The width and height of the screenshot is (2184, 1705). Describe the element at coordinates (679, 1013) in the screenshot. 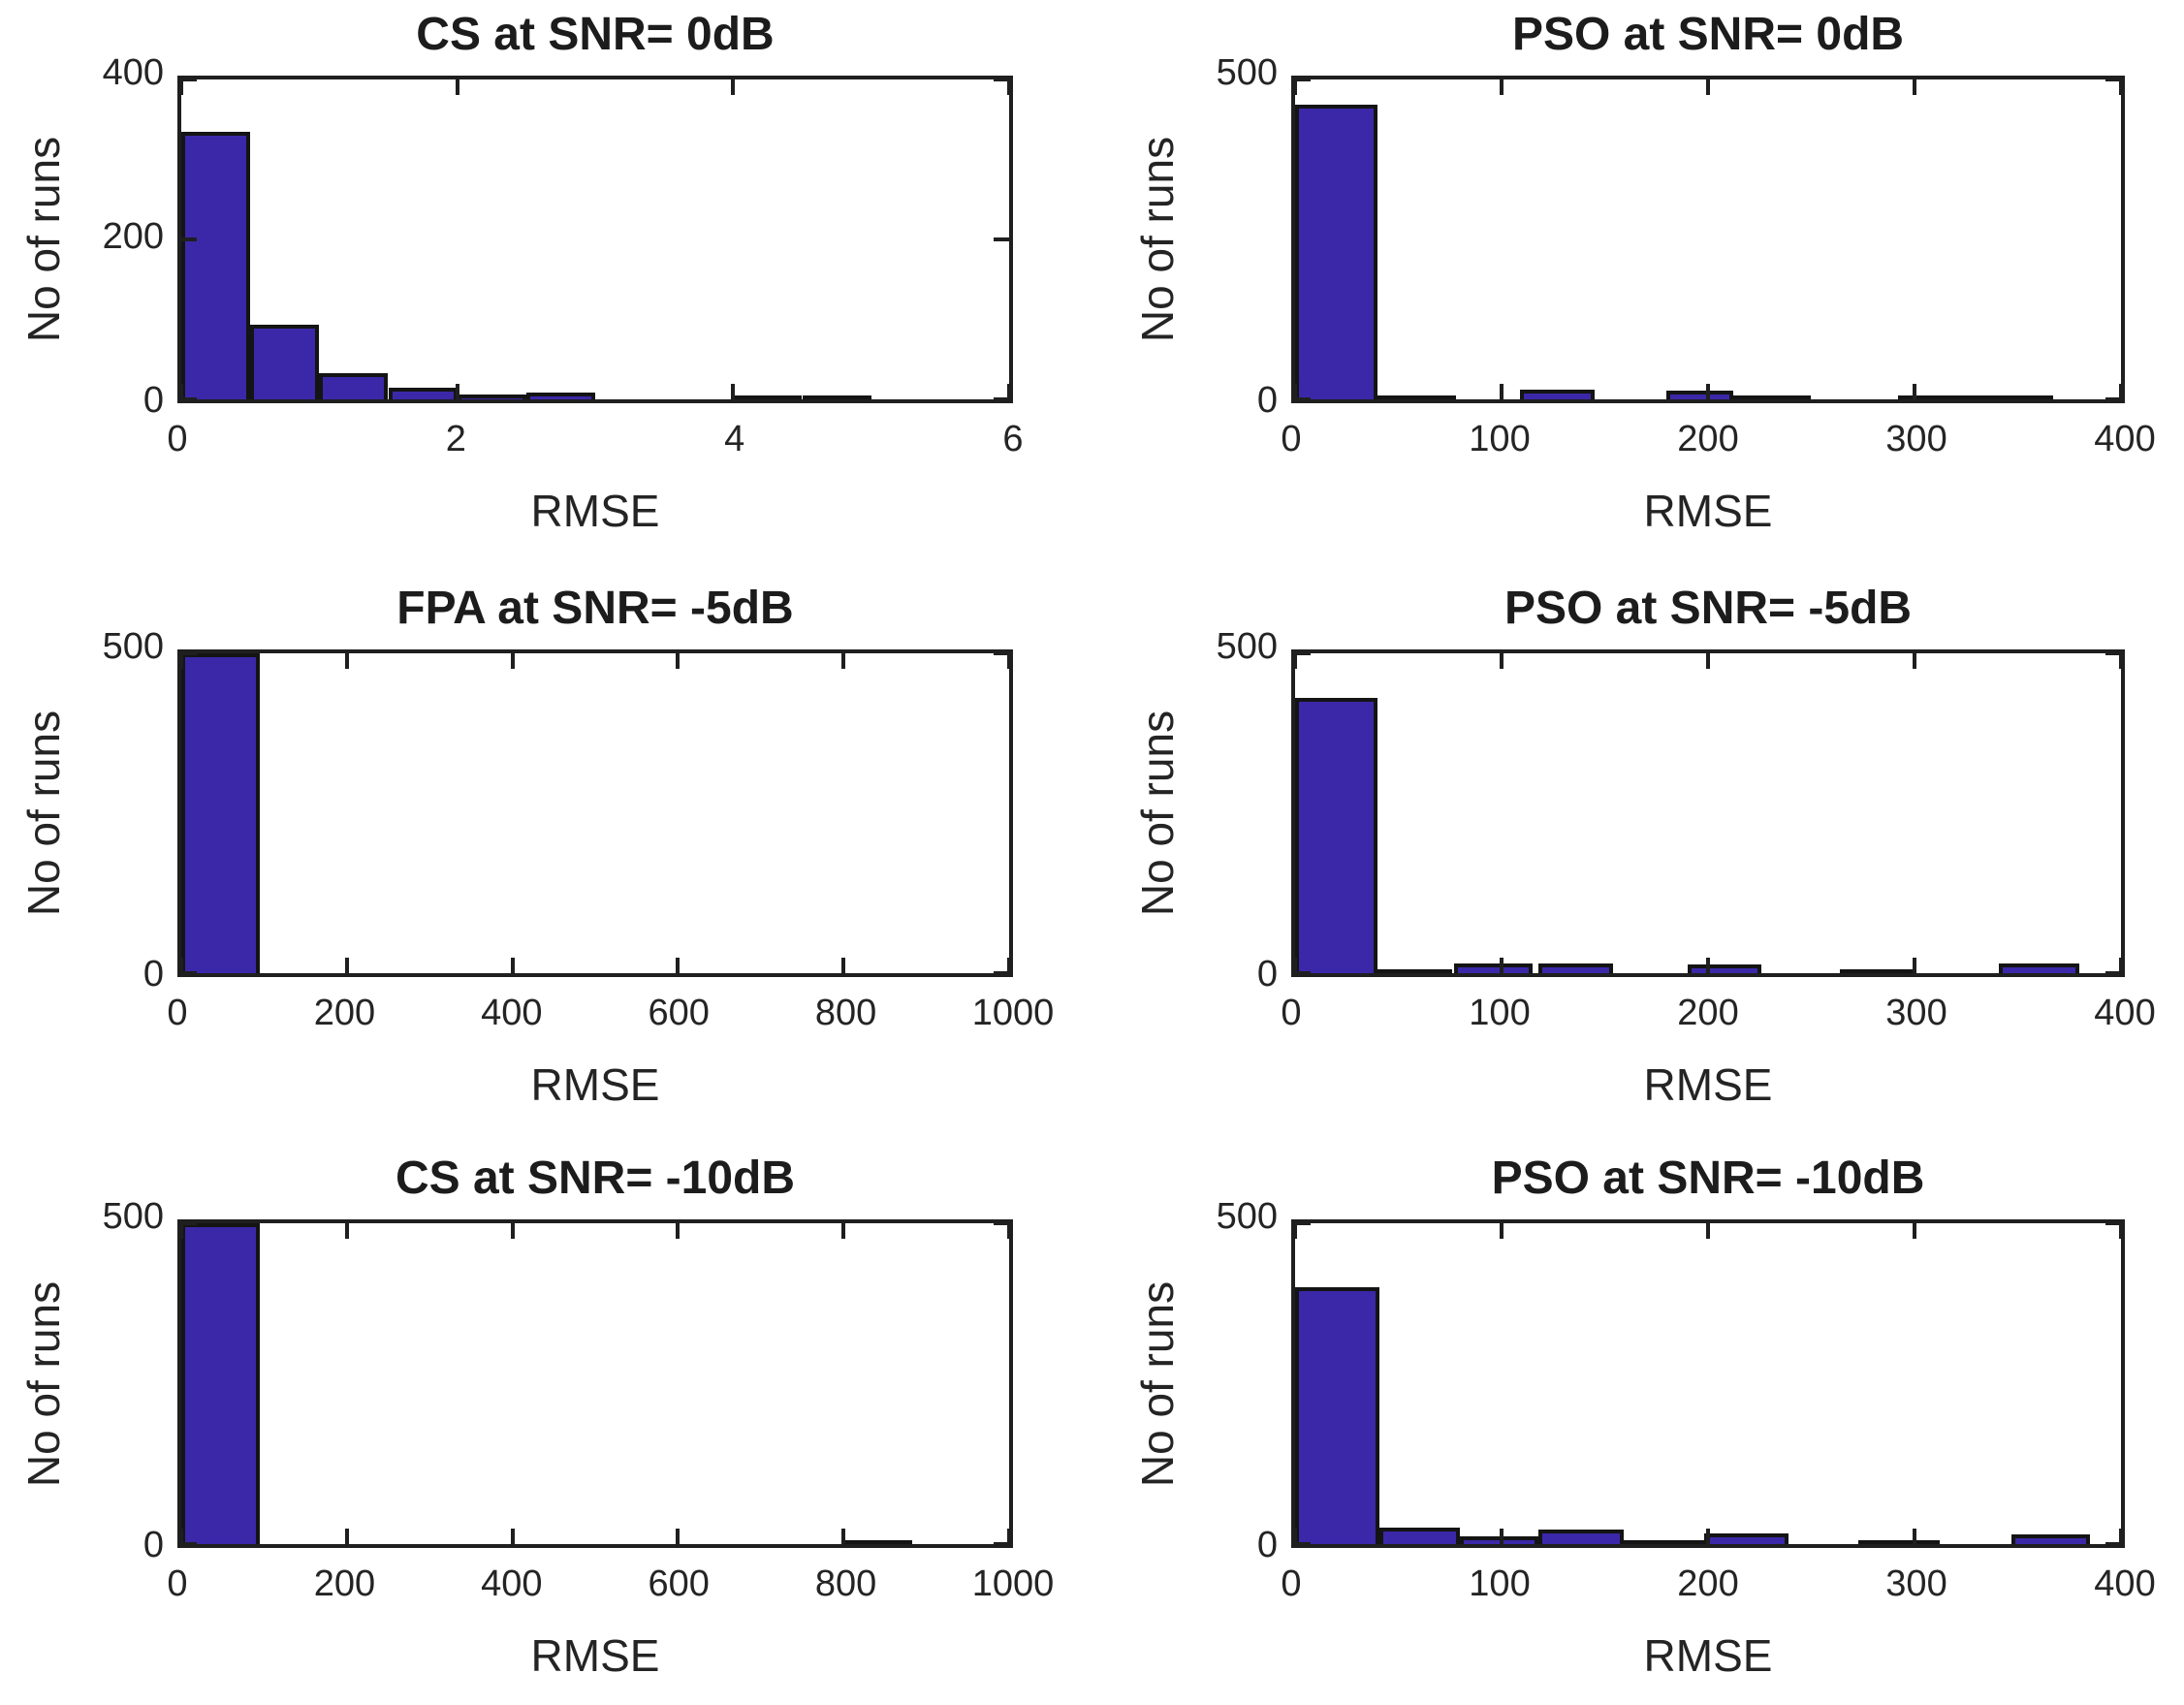

I see `x-tick-label: 600` at that location.